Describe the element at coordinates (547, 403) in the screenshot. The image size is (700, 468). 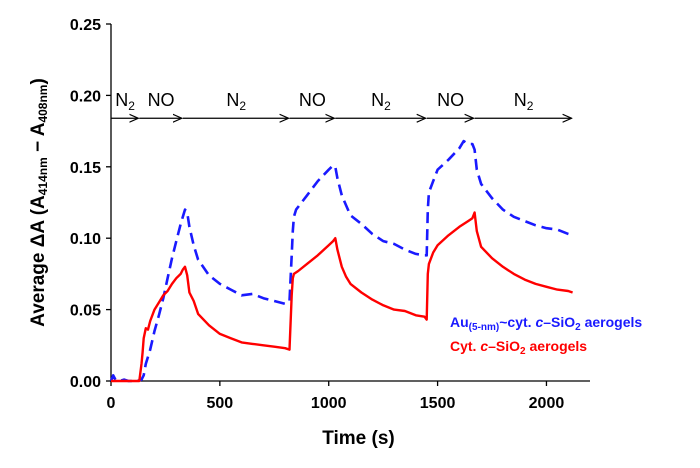
I see `x-tick-label: 2000` at that location.